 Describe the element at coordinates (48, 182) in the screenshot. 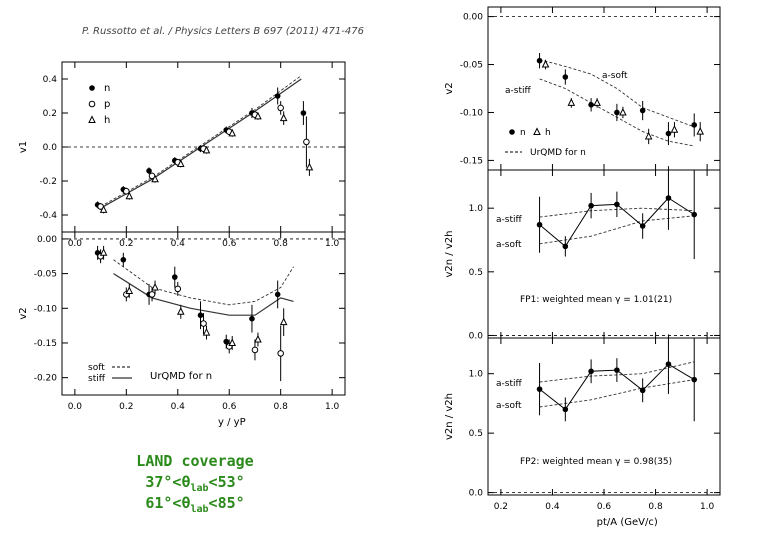

I see `y-tick-label: -0.2` at that location.